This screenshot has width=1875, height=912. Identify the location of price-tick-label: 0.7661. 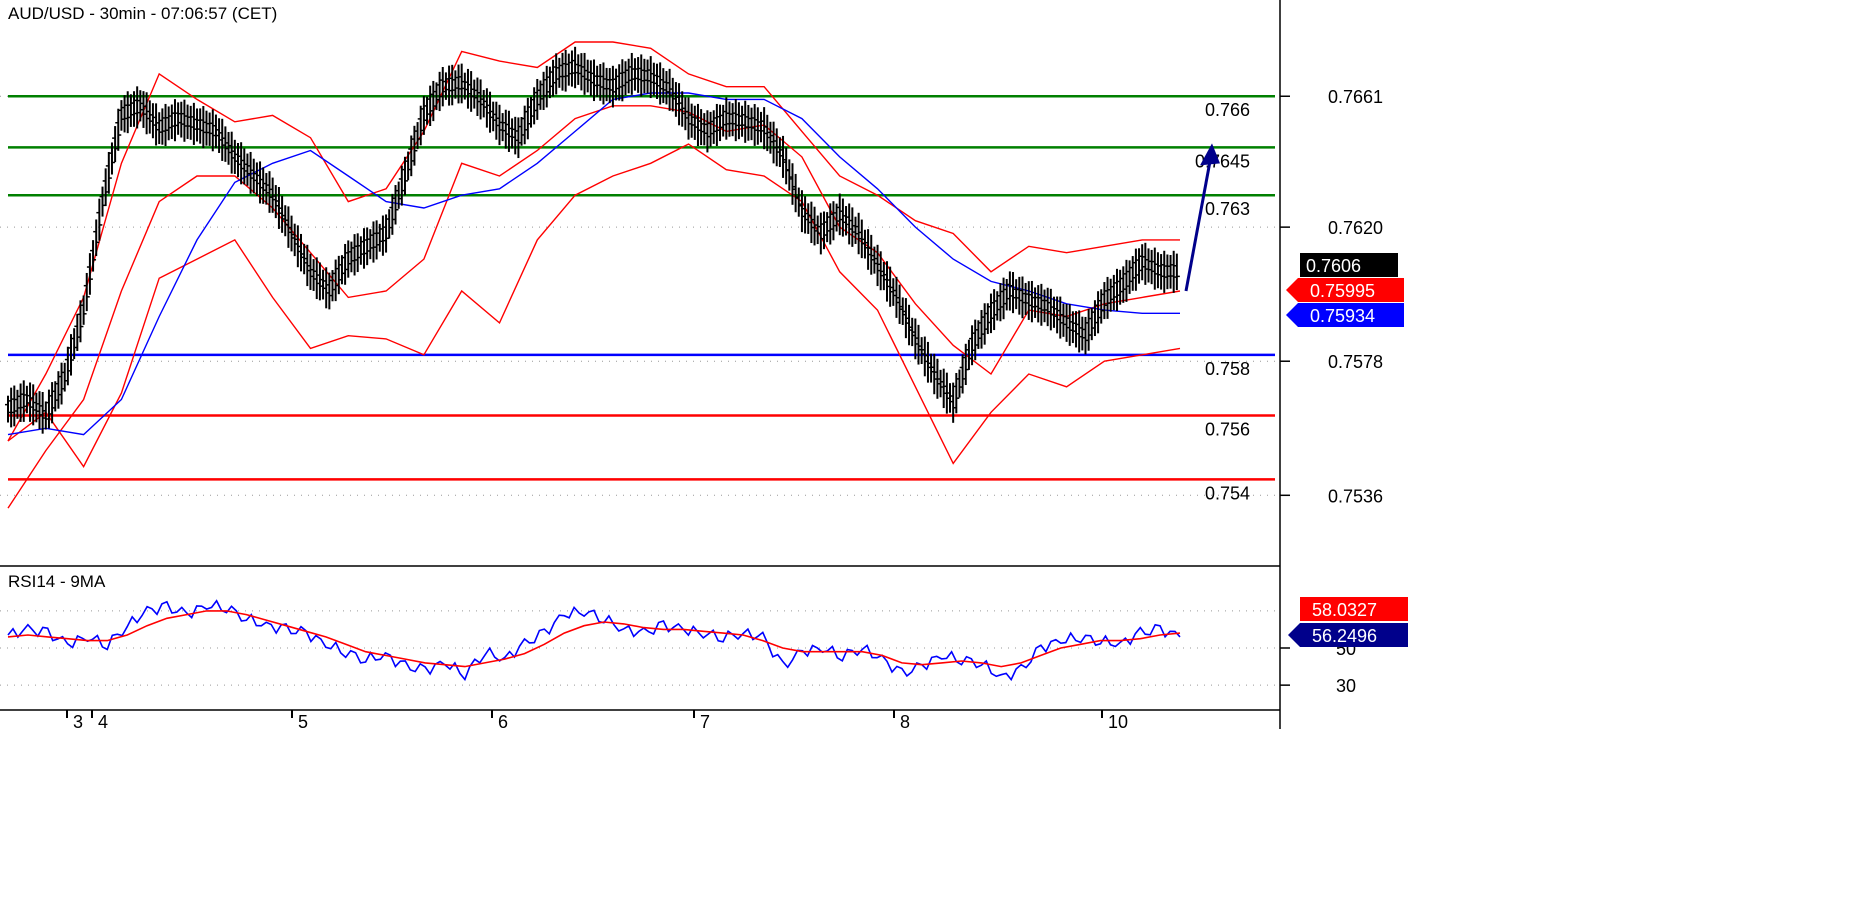
(1355, 97).